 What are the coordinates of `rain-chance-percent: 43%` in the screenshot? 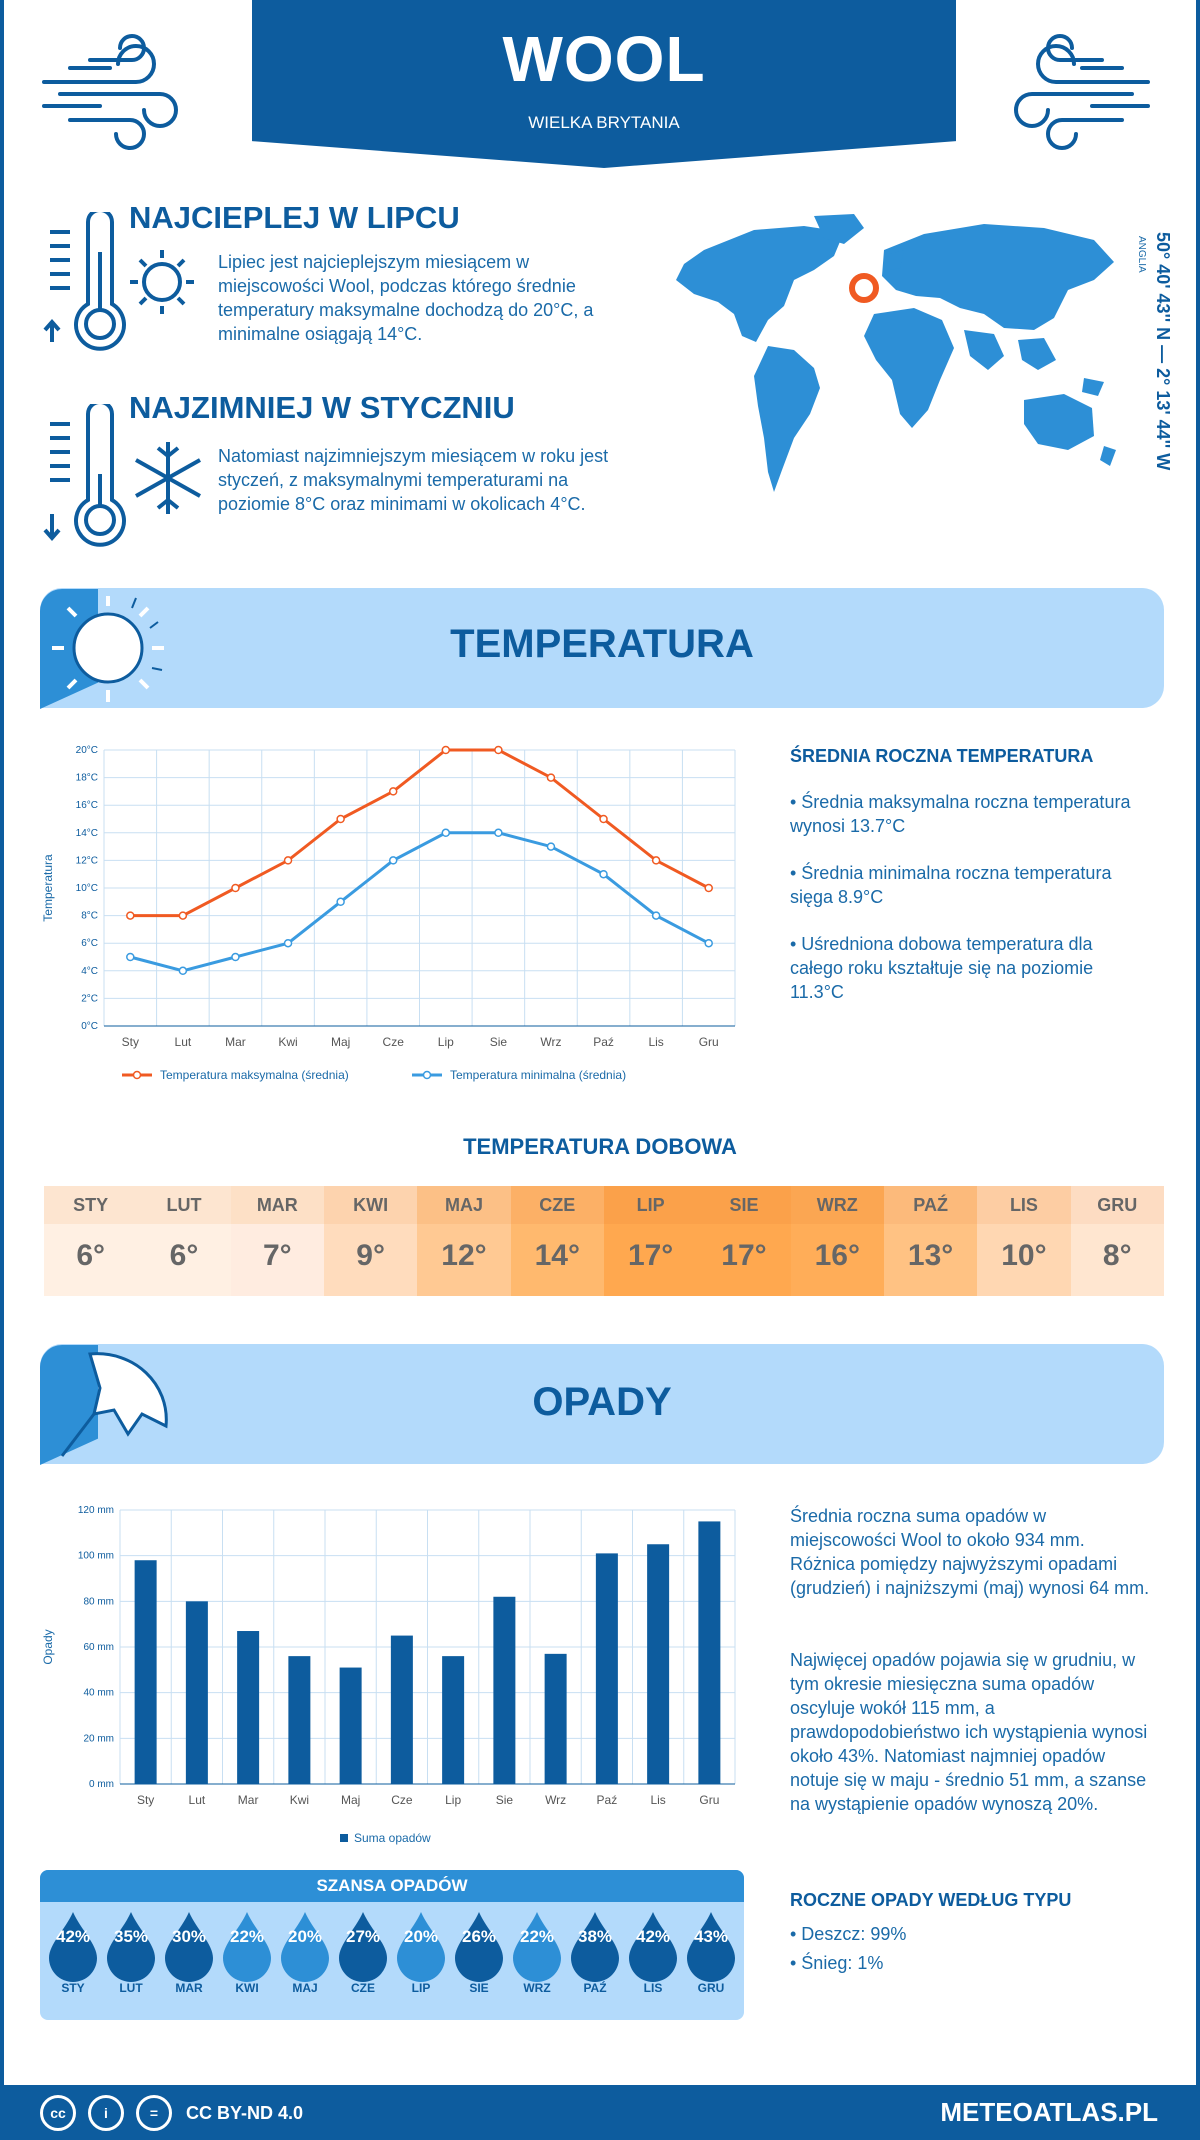 It's located at (711, 1936).